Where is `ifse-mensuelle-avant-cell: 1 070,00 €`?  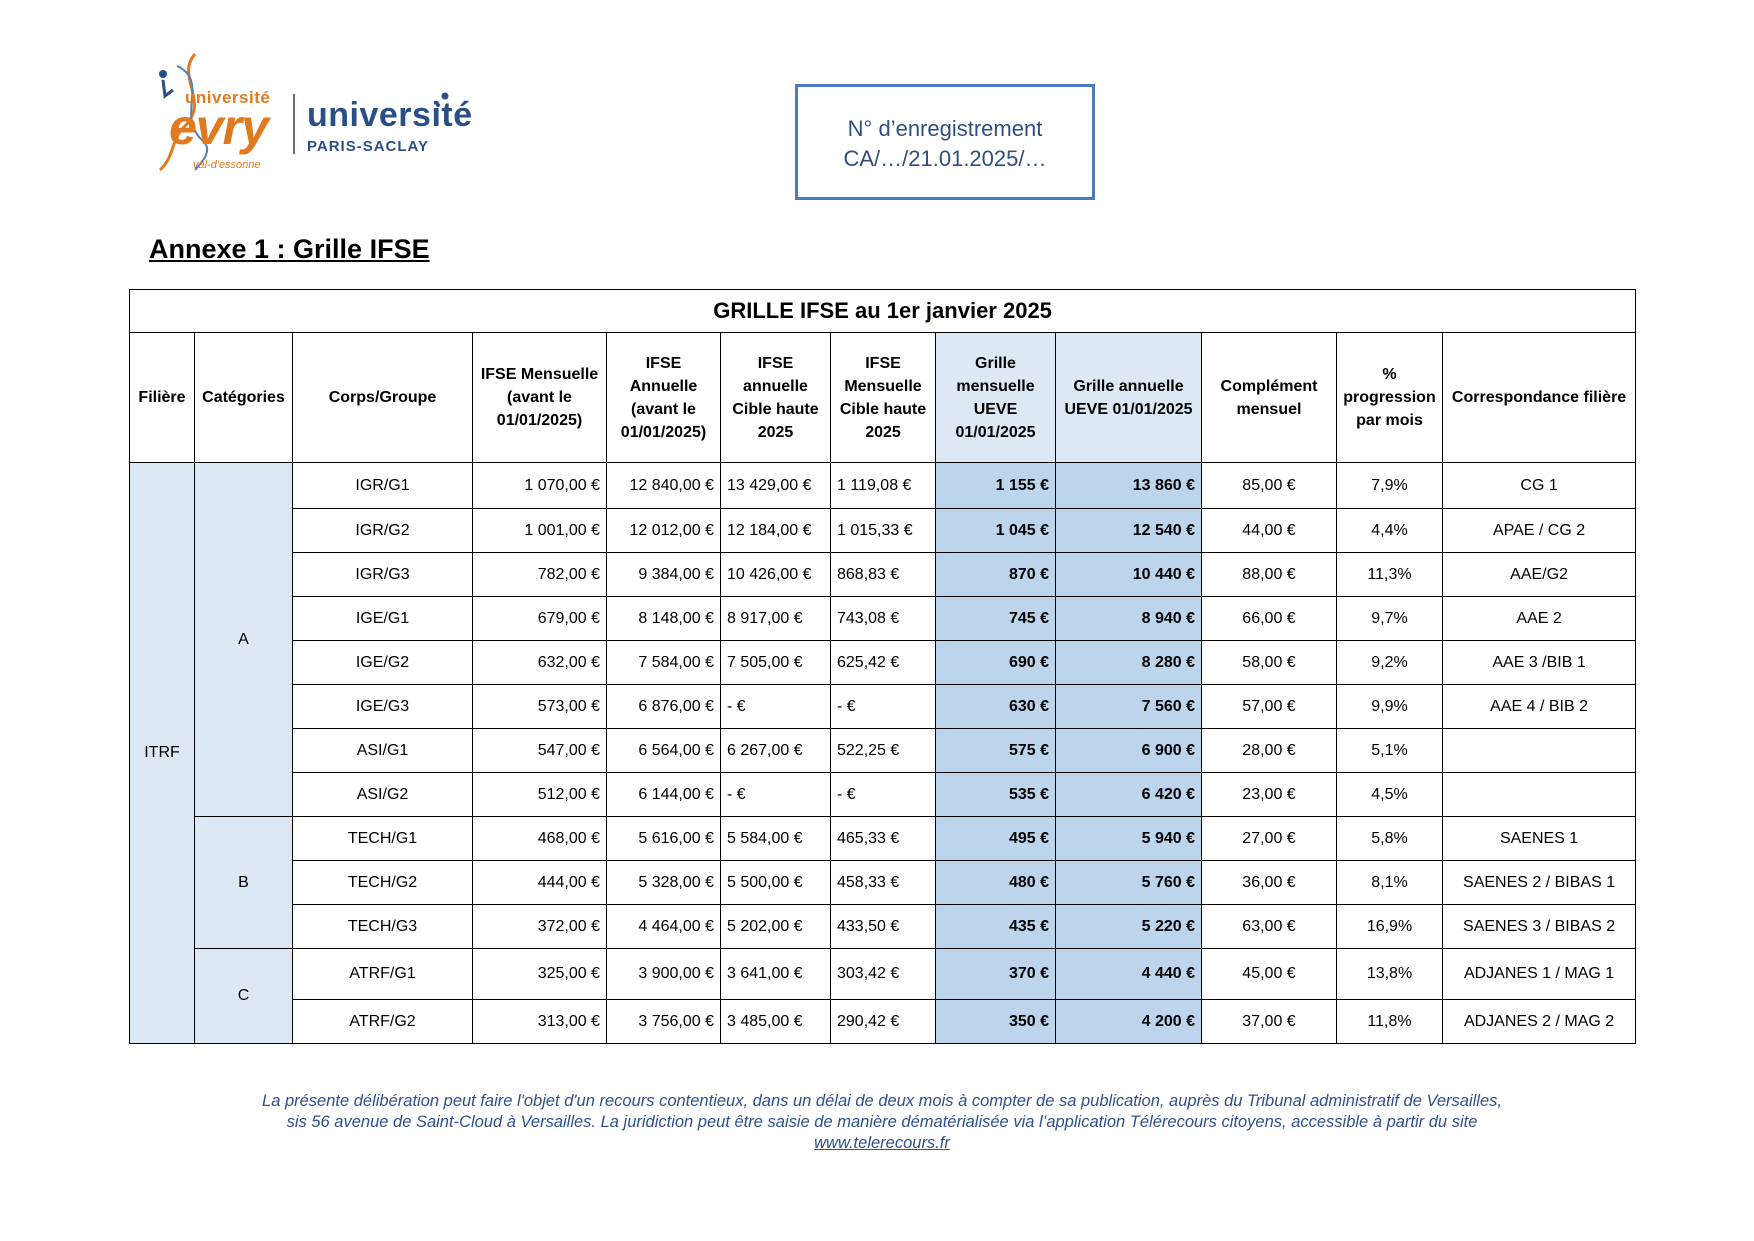 ifse-mensuelle-avant-cell: 1 070,00 € is located at coordinates (539, 485).